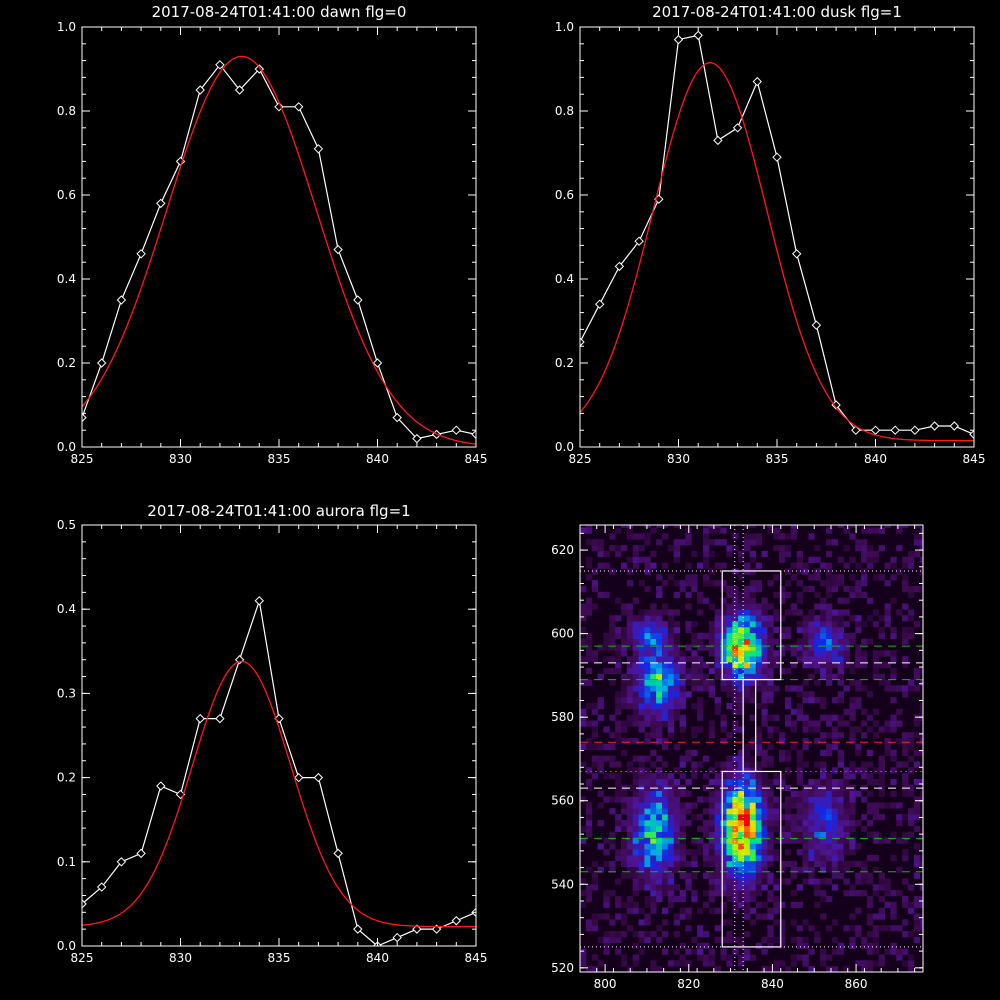 This screenshot has height=1000, width=1000. What do you see at coordinates (564, 363) in the screenshot?
I see `dusk-ytick-label: 0.2` at bounding box center [564, 363].